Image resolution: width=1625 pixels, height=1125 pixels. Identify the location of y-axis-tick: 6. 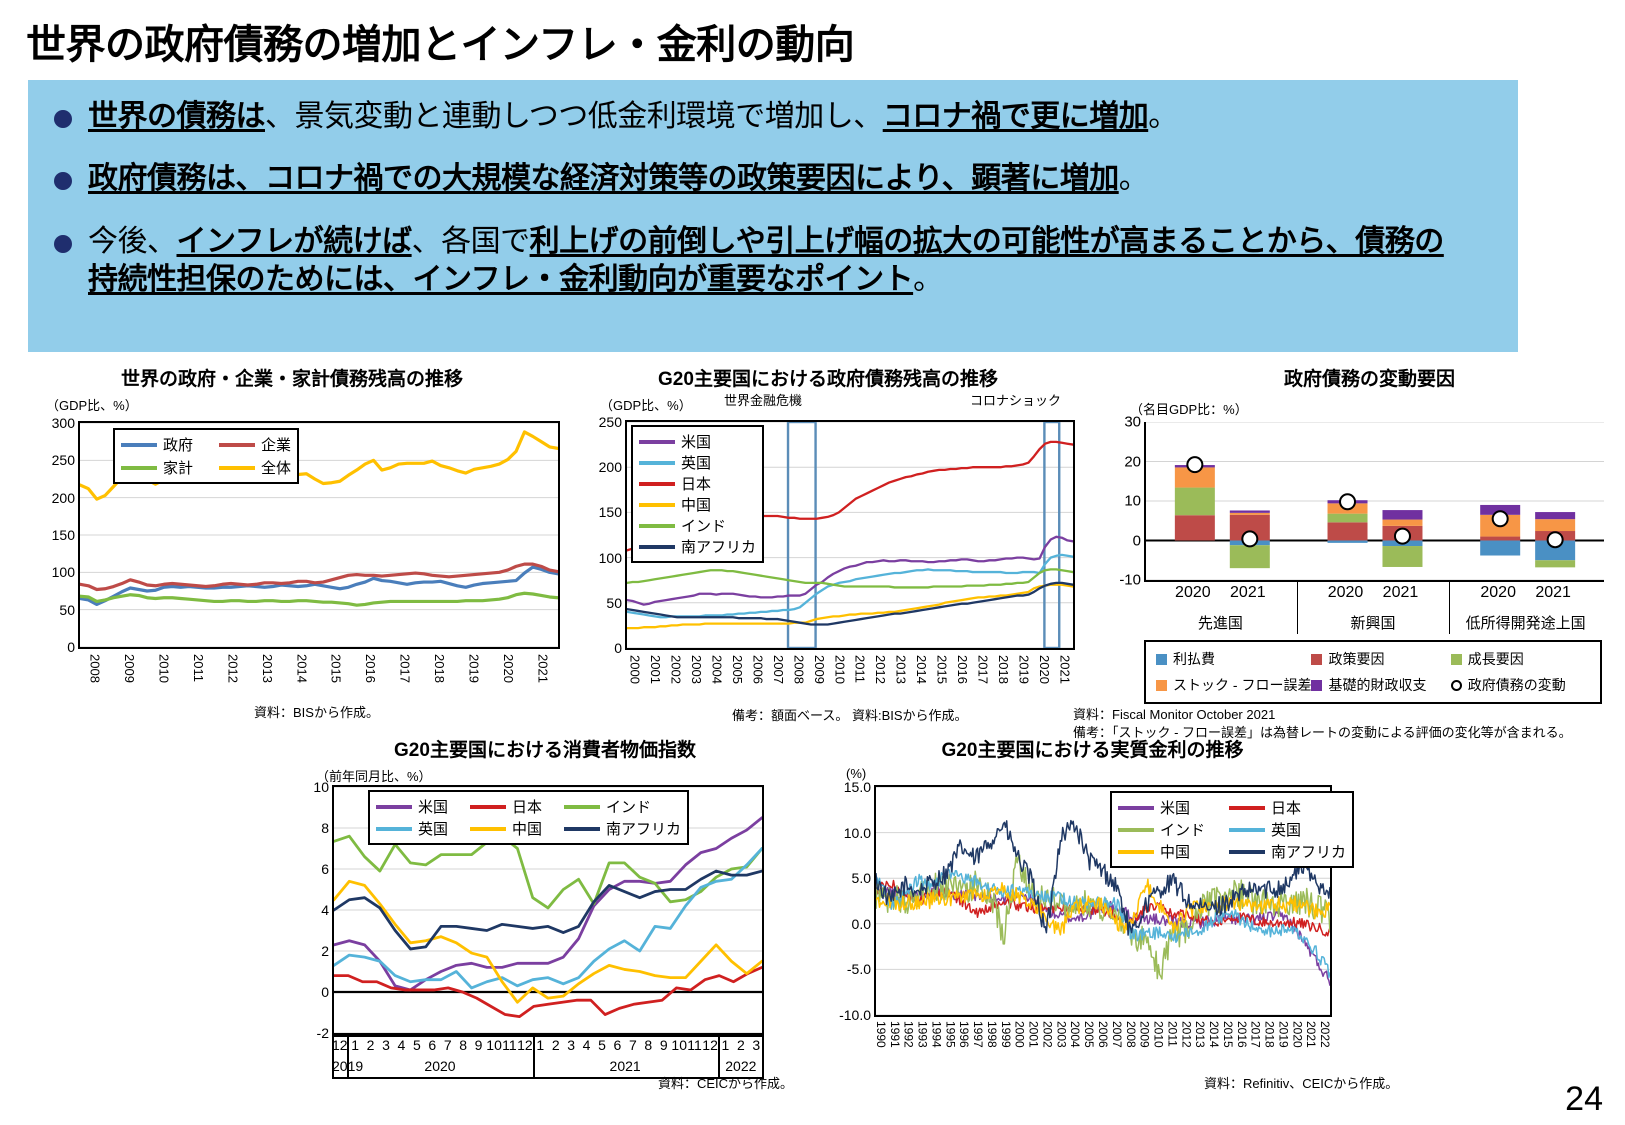
(325, 869).